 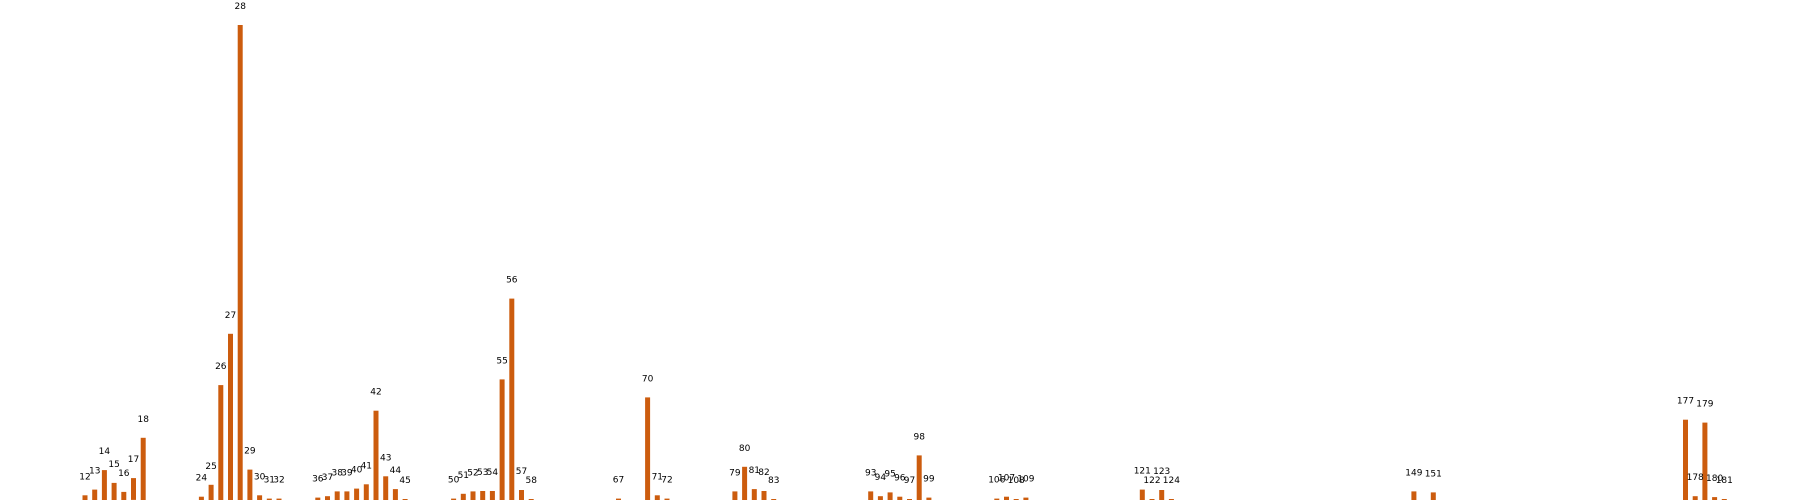 What do you see at coordinates (124, 474) in the screenshot?
I see `bar-label-16: 16` at bounding box center [124, 474].